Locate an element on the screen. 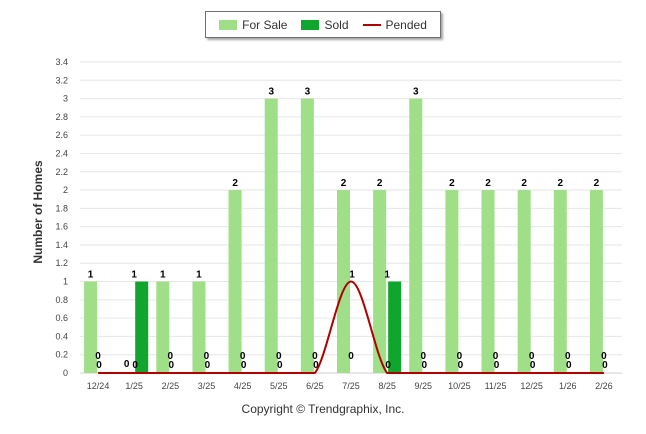 This screenshot has height=434, width=646. y-tick-label: 2.6 is located at coordinates (61, 135).